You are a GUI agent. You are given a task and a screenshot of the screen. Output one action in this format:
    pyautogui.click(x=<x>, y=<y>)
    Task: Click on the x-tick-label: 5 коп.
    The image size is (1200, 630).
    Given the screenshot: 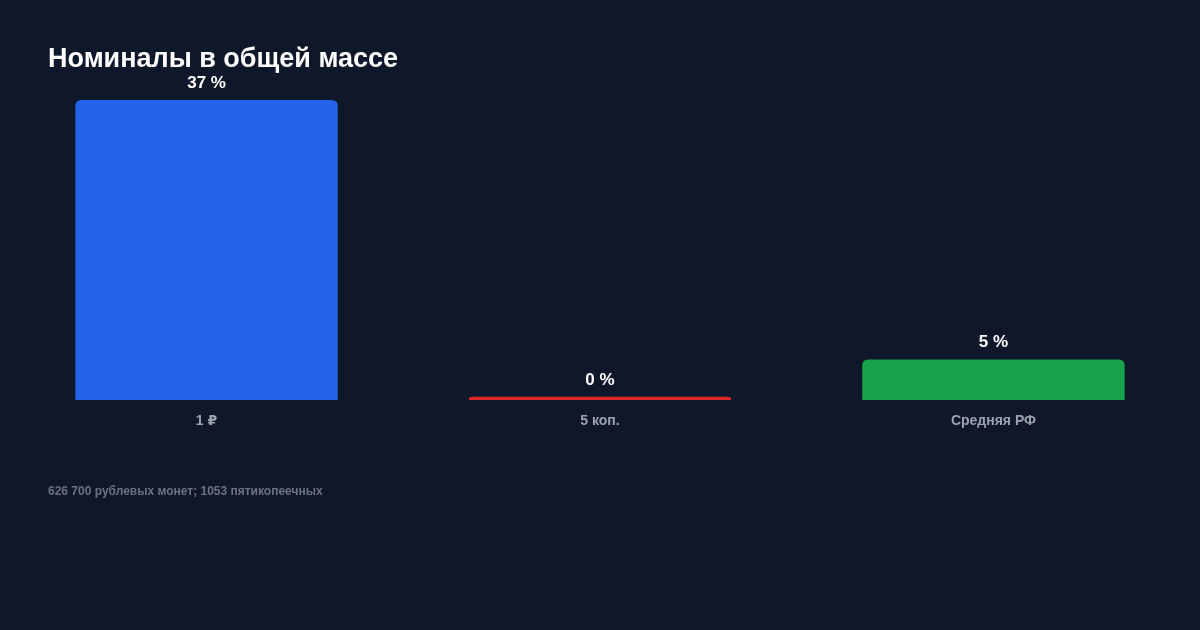 What is the action you would take?
    pyautogui.click(x=600, y=420)
    